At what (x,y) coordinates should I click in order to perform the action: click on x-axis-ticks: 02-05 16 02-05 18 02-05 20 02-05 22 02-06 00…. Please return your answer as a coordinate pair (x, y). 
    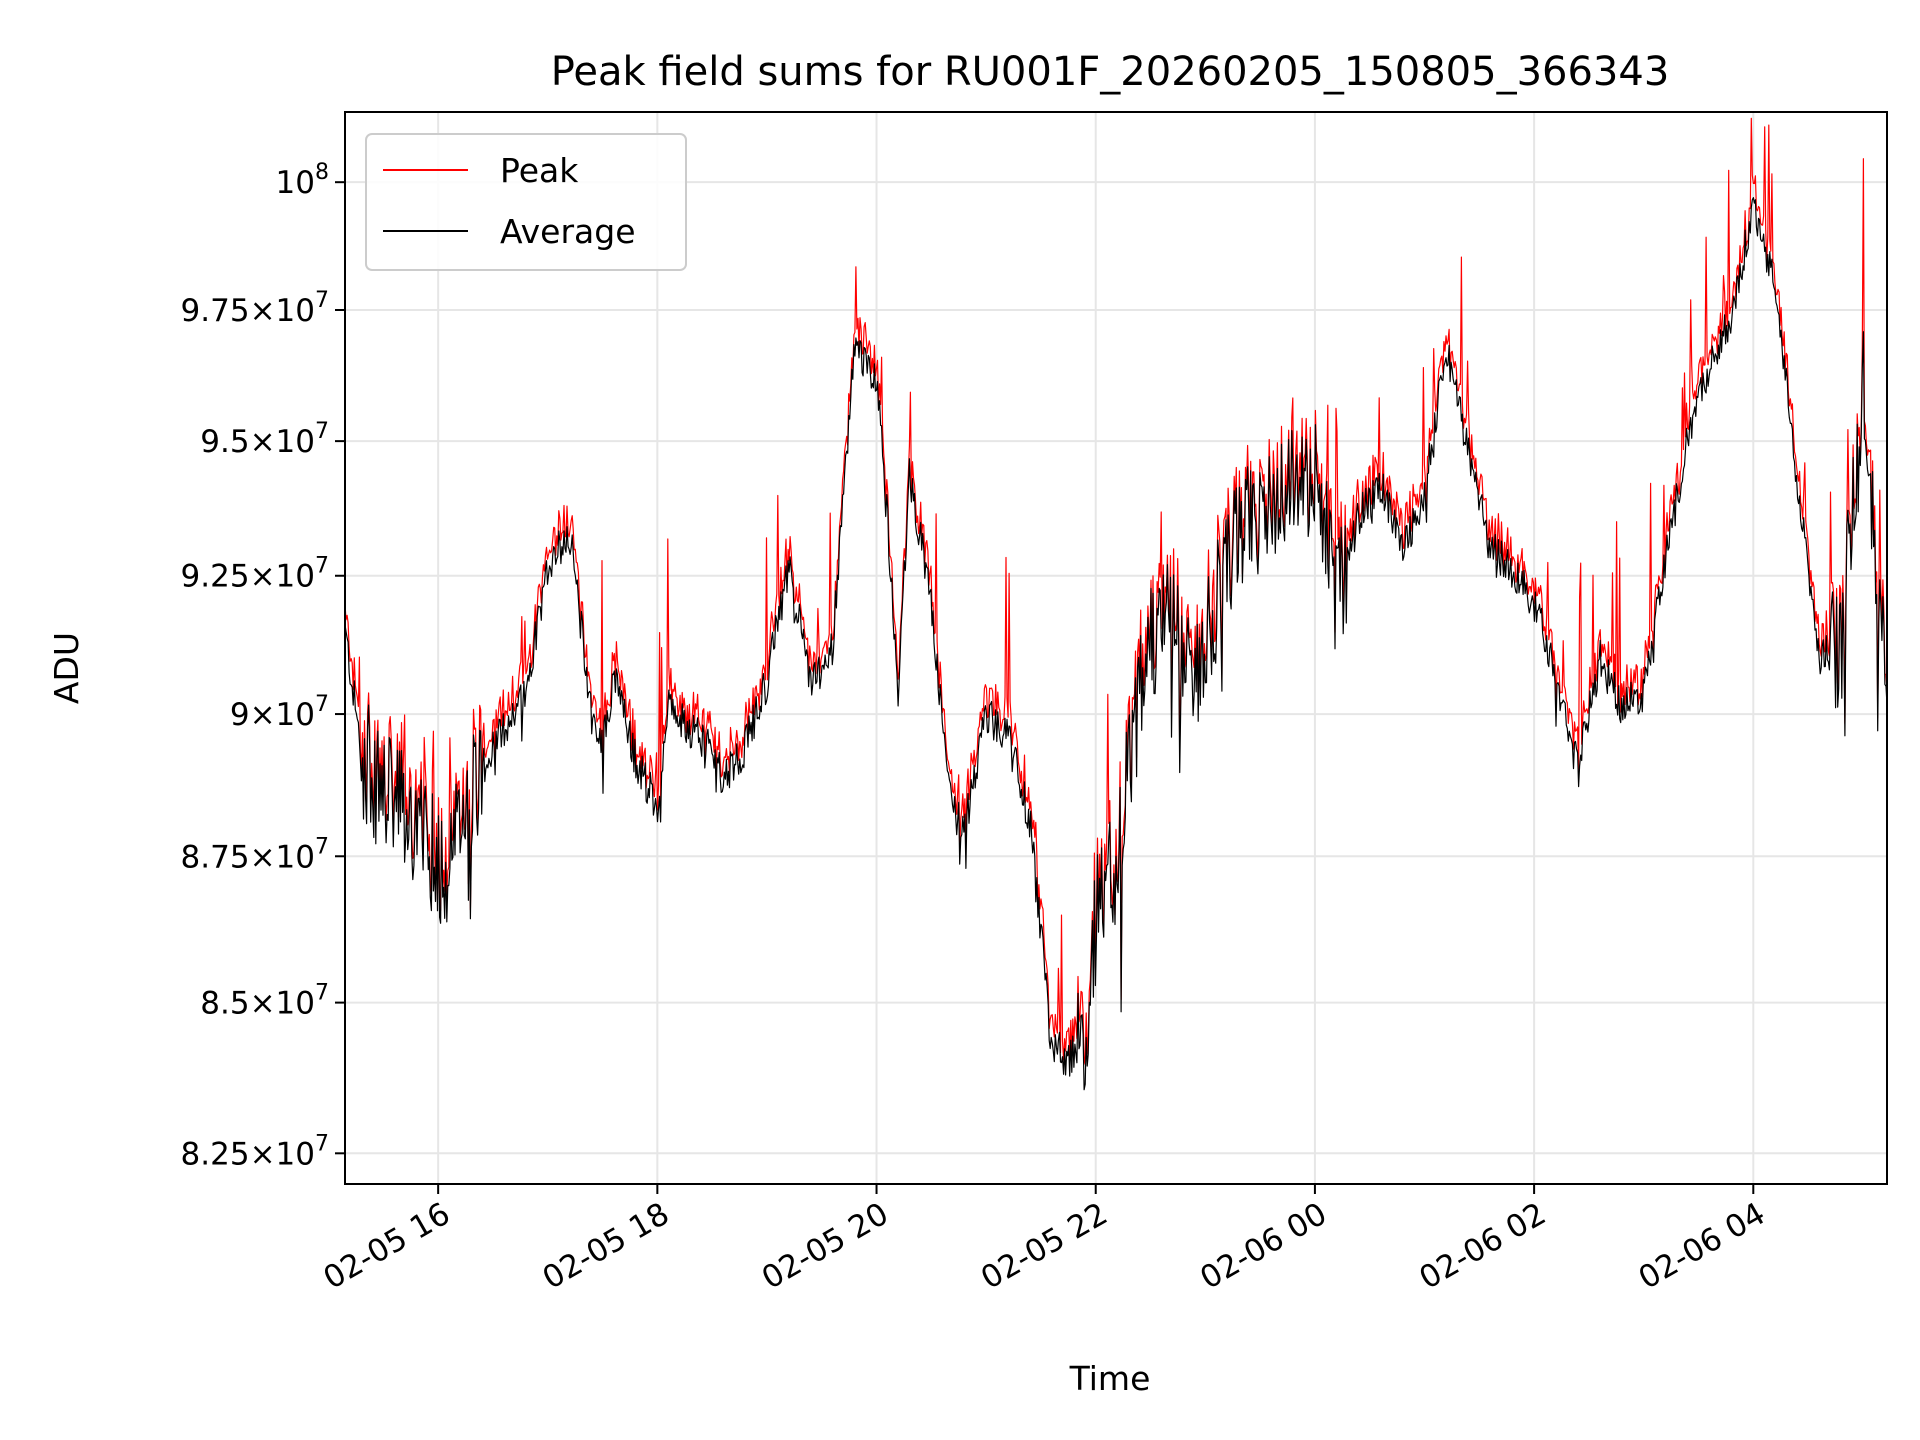
    Looking at the image, I should click on (1044, 1240).